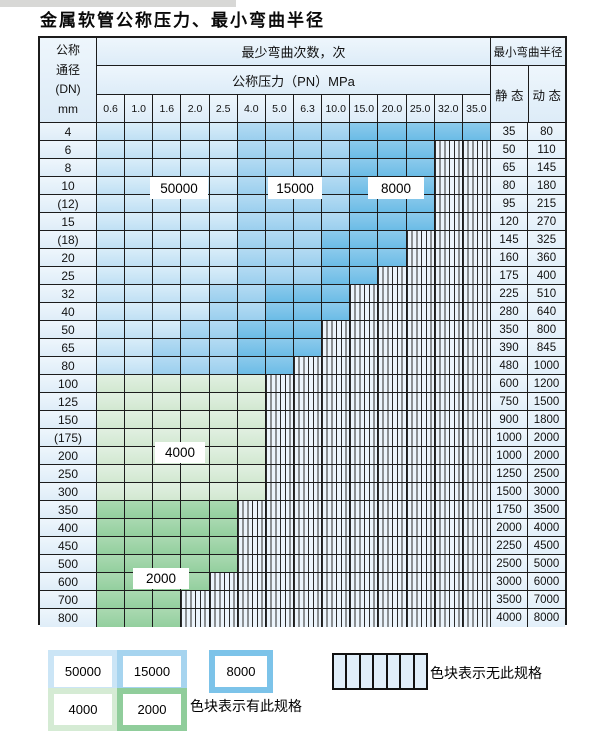 Image resolution: width=600 pixels, height=743 pixels. What do you see at coordinates (509, 581) in the screenshot?
I see `static-radius-value: 3000` at bounding box center [509, 581].